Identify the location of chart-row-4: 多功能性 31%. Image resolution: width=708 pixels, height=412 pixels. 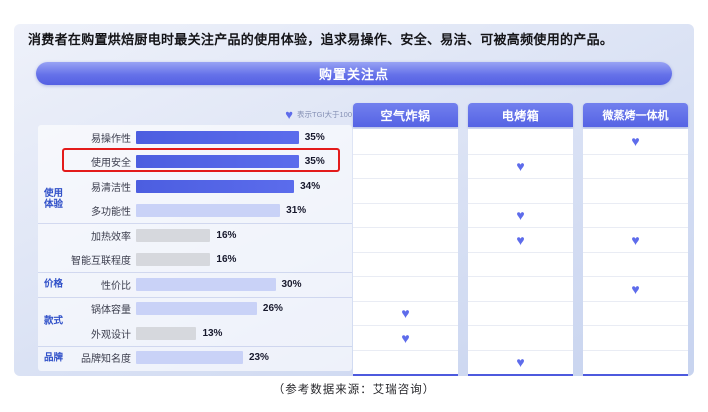
(195, 211).